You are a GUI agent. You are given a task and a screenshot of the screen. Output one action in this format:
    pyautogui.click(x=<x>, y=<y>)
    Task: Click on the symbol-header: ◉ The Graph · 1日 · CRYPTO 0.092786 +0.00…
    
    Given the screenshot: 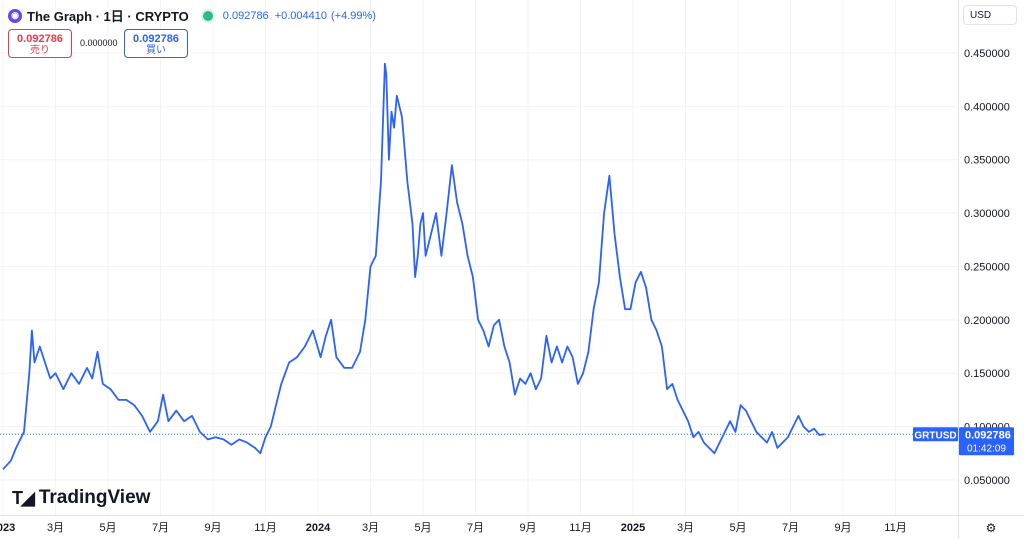 What is the action you would take?
    pyautogui.click(x=192, y=15)
    